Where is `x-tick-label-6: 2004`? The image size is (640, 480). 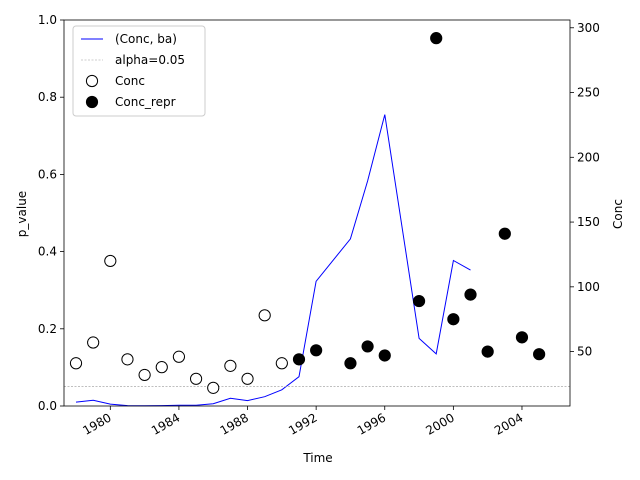
x-tick-label-6: 2004 is located at coordinates (508, 423).